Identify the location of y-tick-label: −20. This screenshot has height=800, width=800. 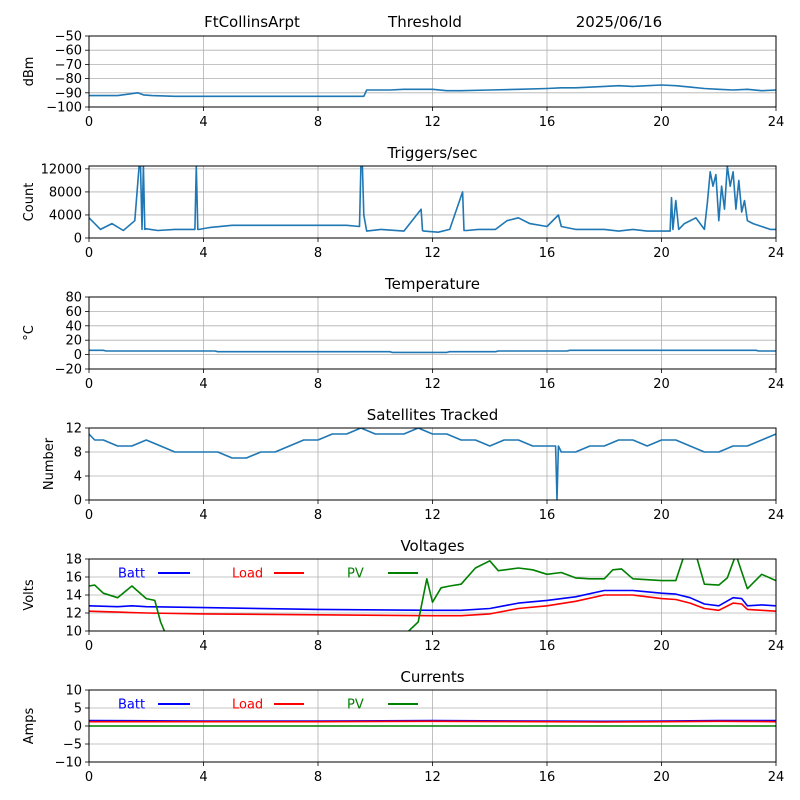
(68, 370).